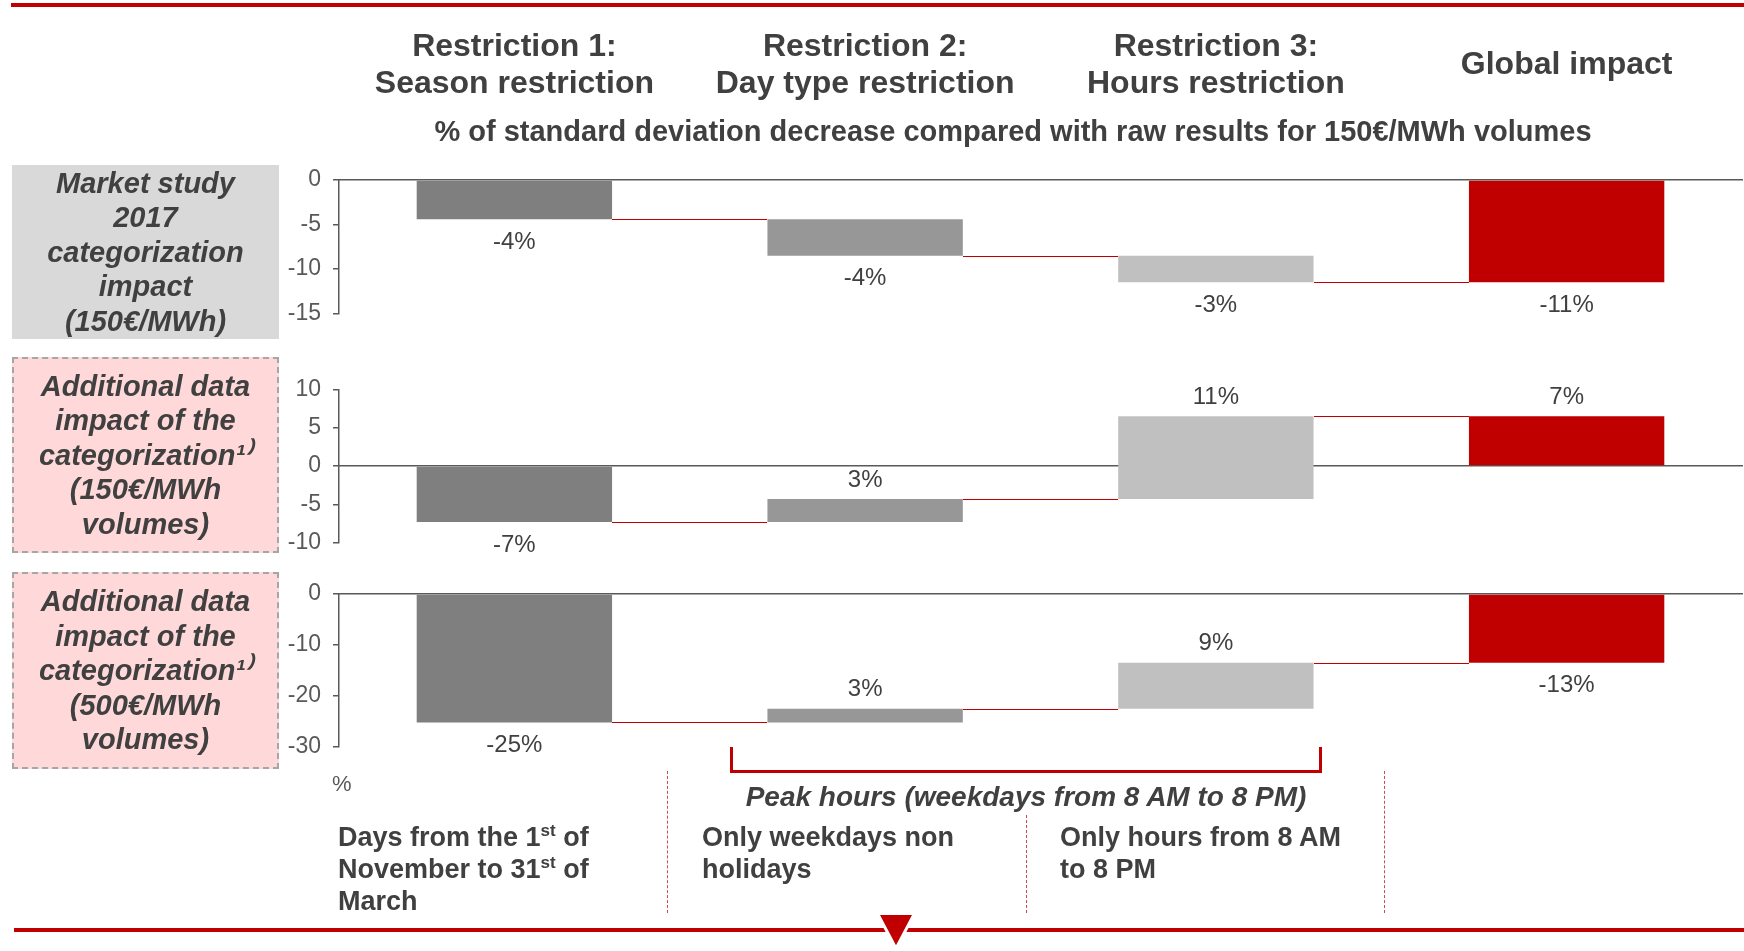 The image size is (1744, 951). I want to click on data-label: 9%, so click(1216, 642).